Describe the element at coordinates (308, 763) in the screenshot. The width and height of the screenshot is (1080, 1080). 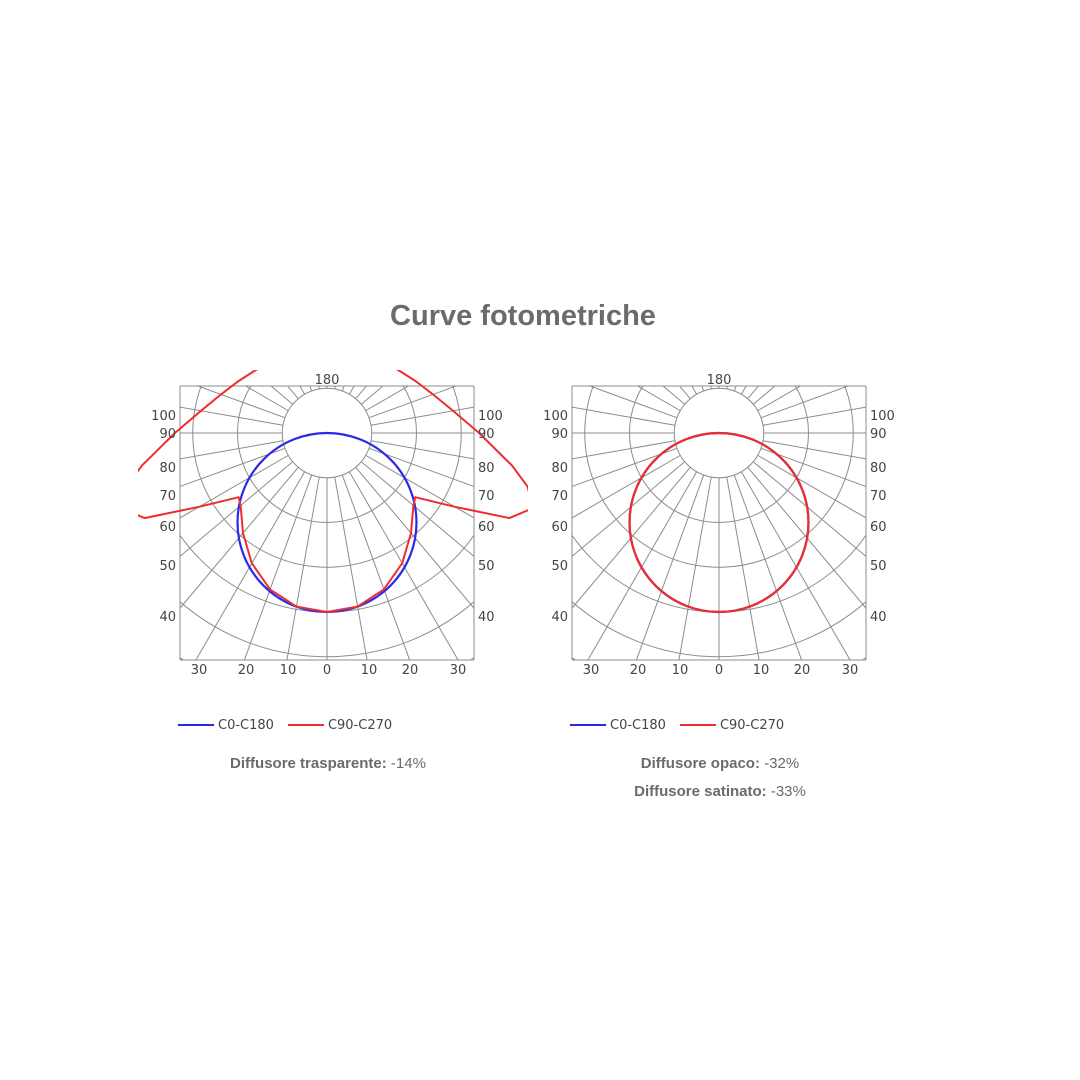
I see `note-label: Diffusore trasparente:` at that location.